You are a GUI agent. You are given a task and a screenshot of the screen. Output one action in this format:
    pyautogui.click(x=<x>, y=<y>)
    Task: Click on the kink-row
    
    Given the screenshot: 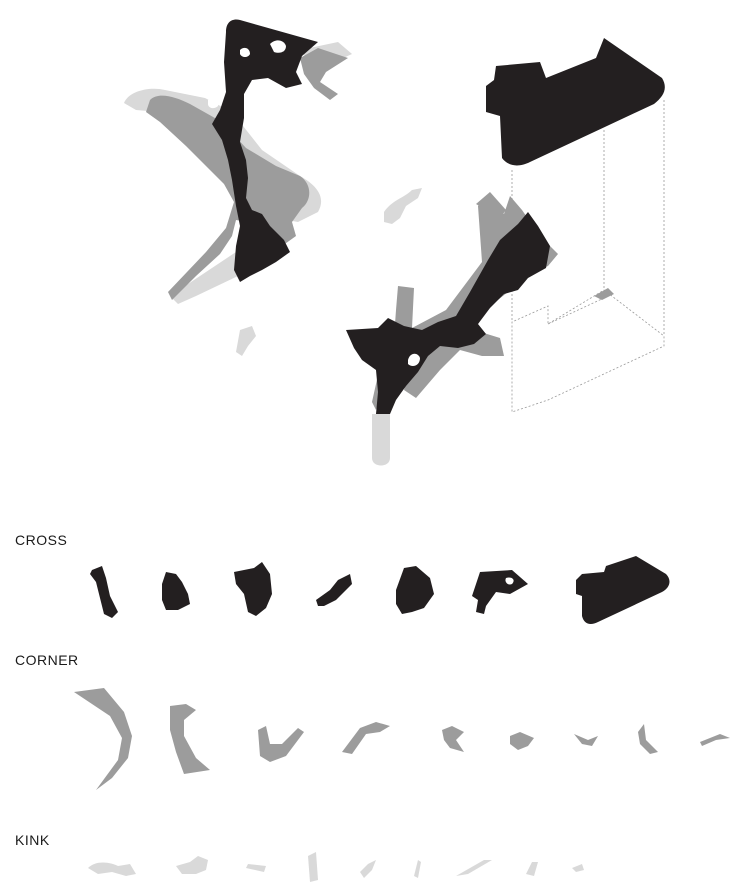 What is the action you would take?
    pyautogui.click(x=336, y=867)
    